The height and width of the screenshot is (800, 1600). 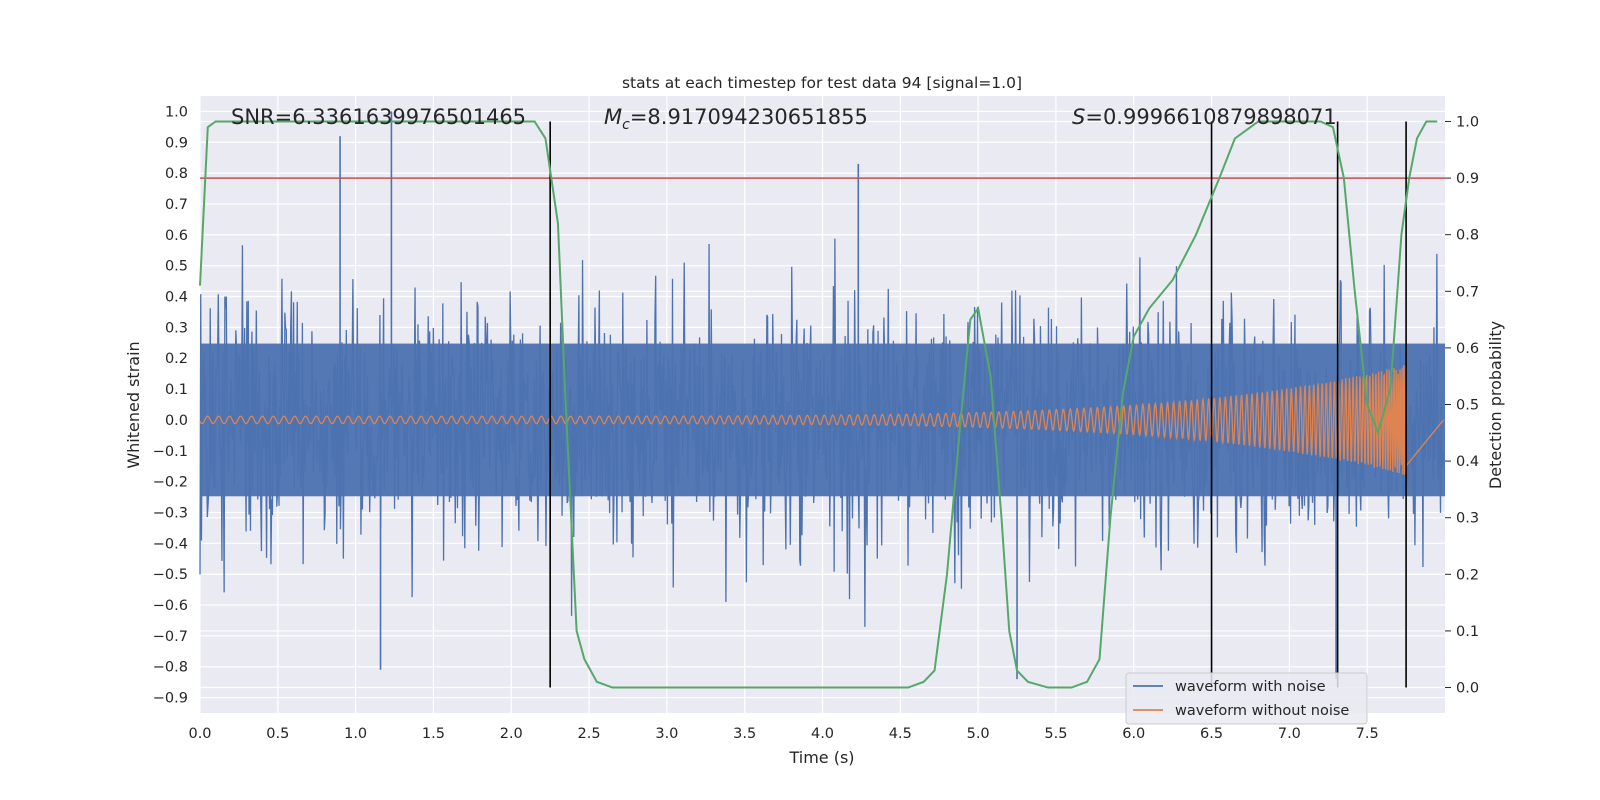 What do you see at coordinates (176, 174) in the screenshot?
I see `y-tick-label: 0.8` at bounding box center [176, 174].